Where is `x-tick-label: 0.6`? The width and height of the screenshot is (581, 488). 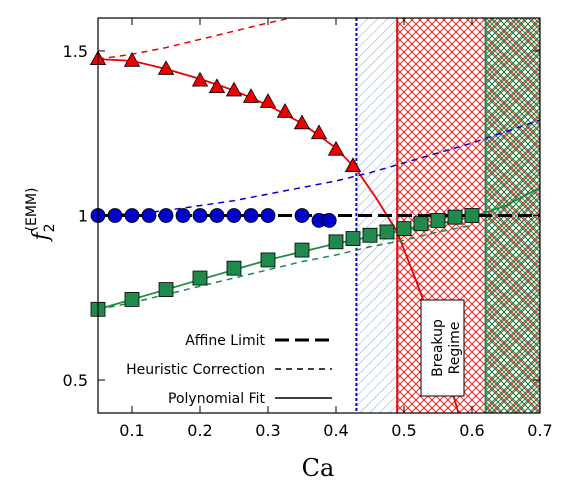 x-tick-label: 0.6 is located at coordinates (471, 430).